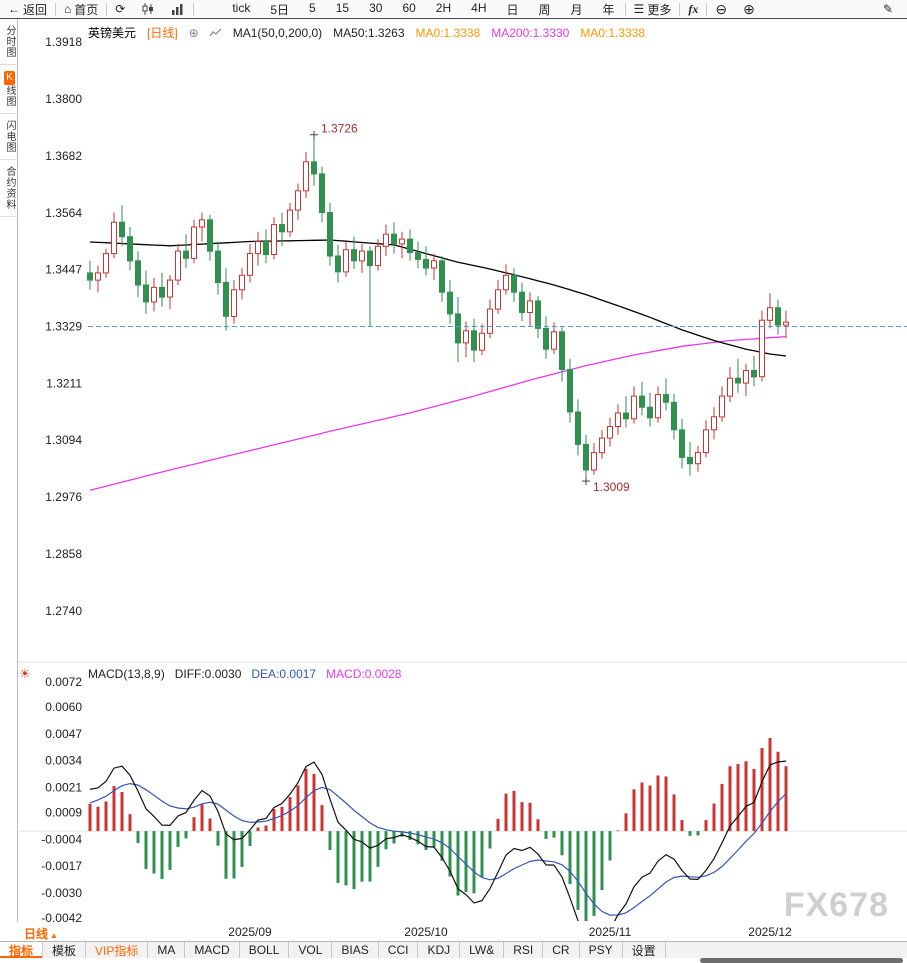 This screenshot has width=907, height=963. Describe the element at coordinates (63, 270) in the screenshot. I see `svg-text: 1.3447` at that location.